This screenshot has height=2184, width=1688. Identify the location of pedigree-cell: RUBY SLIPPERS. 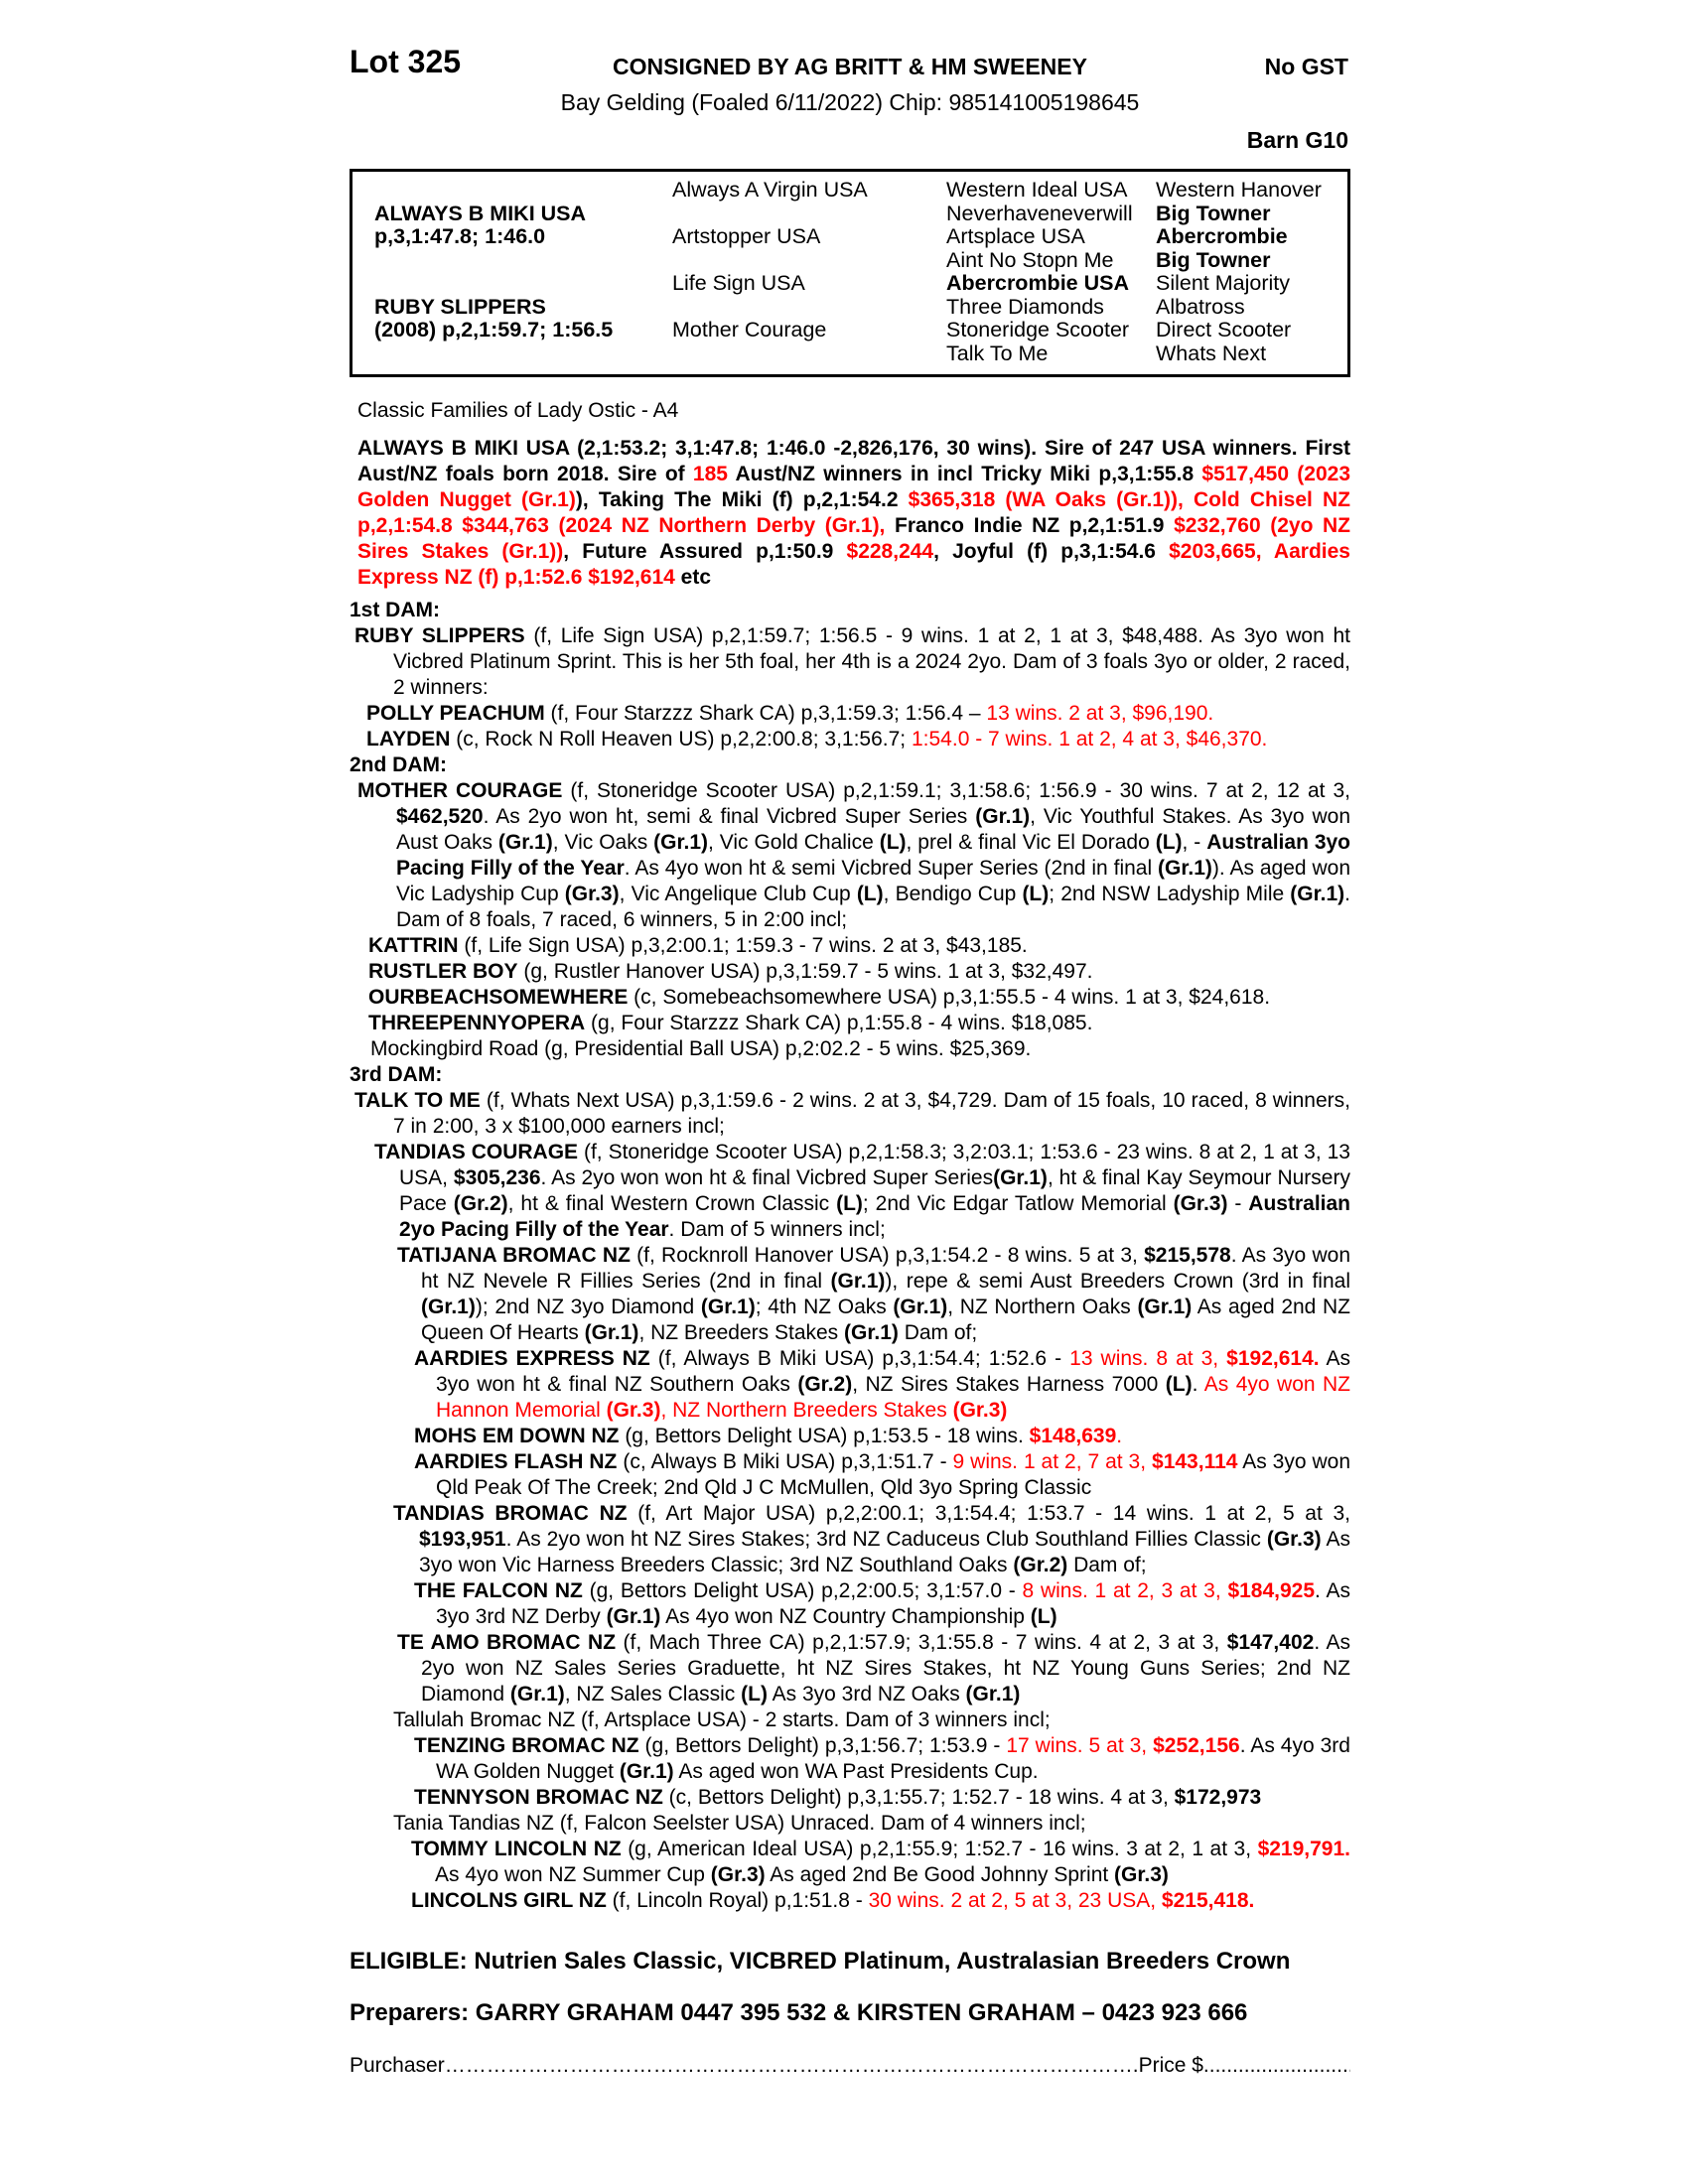
(460, 306).